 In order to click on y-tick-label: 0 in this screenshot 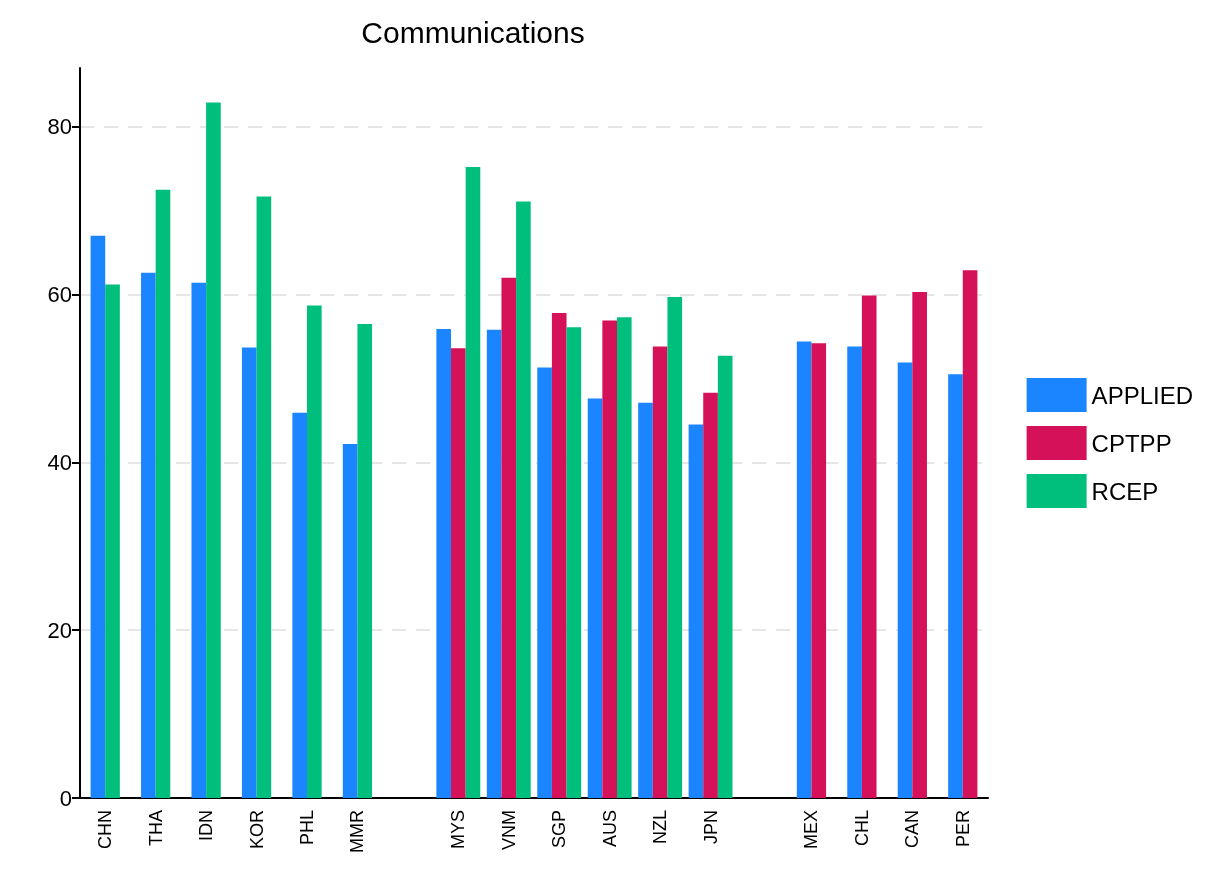, I will do `click(65, 798)`.